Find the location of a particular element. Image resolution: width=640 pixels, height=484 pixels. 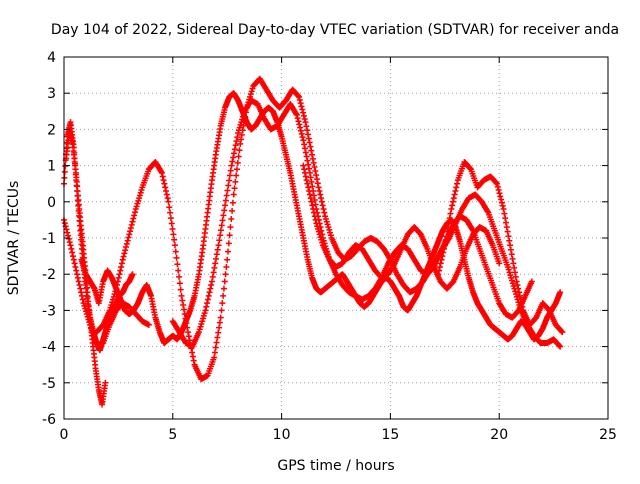

y-axis-label: SDTVAR / TECUs is located at coordinates (14, 238).